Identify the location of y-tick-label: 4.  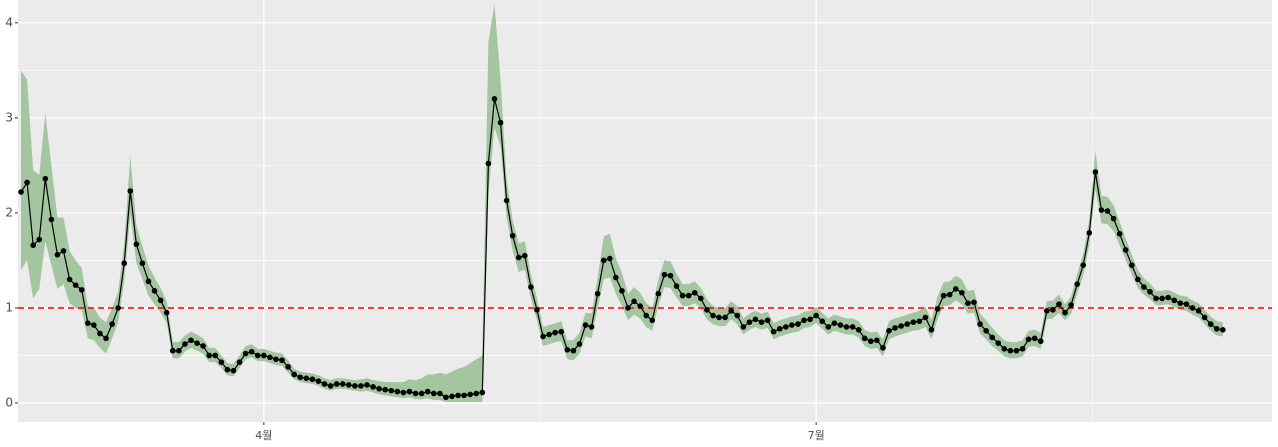
(9, 22).